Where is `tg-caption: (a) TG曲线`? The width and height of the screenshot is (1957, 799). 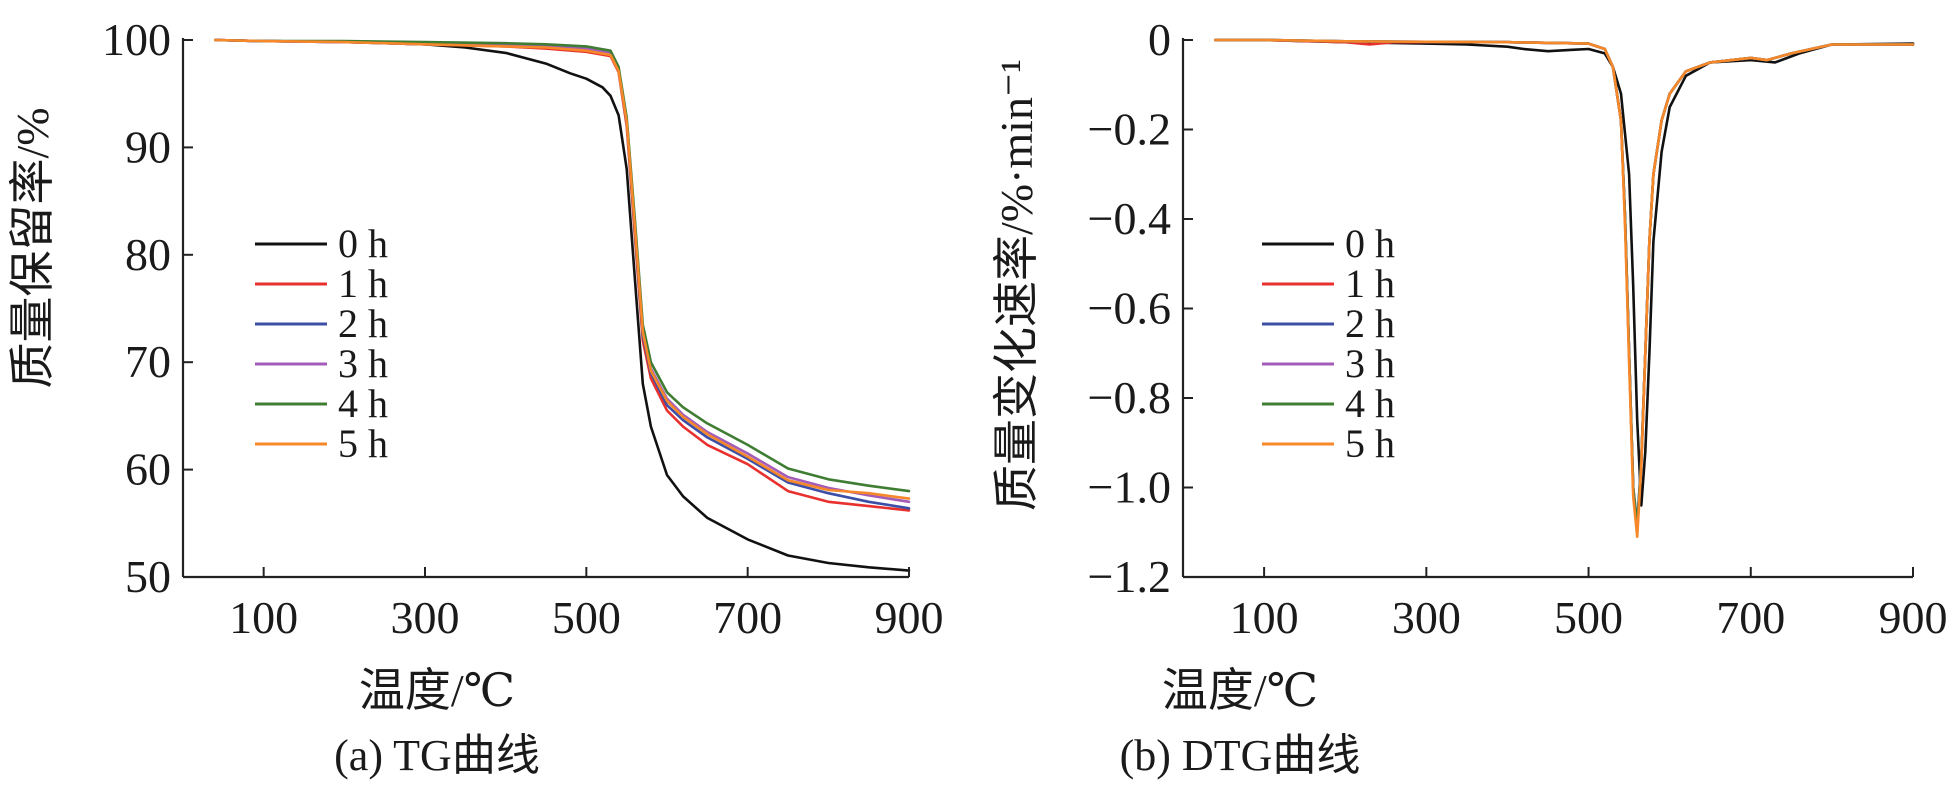 tg-caption: (a) TG曲线 is located at coordinates (437, 755).